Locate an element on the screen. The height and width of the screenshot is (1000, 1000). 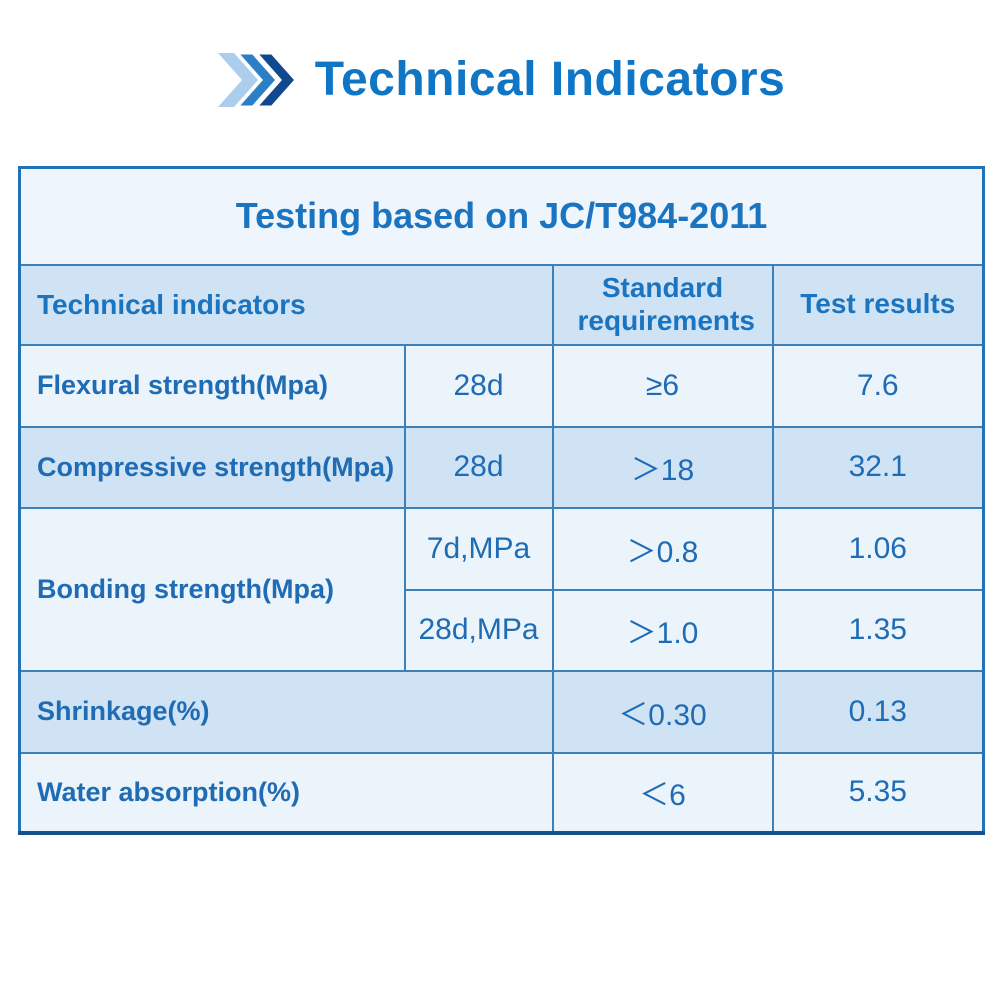
page-title-bar: Technical Indicators is located at coordinates (500, 80).